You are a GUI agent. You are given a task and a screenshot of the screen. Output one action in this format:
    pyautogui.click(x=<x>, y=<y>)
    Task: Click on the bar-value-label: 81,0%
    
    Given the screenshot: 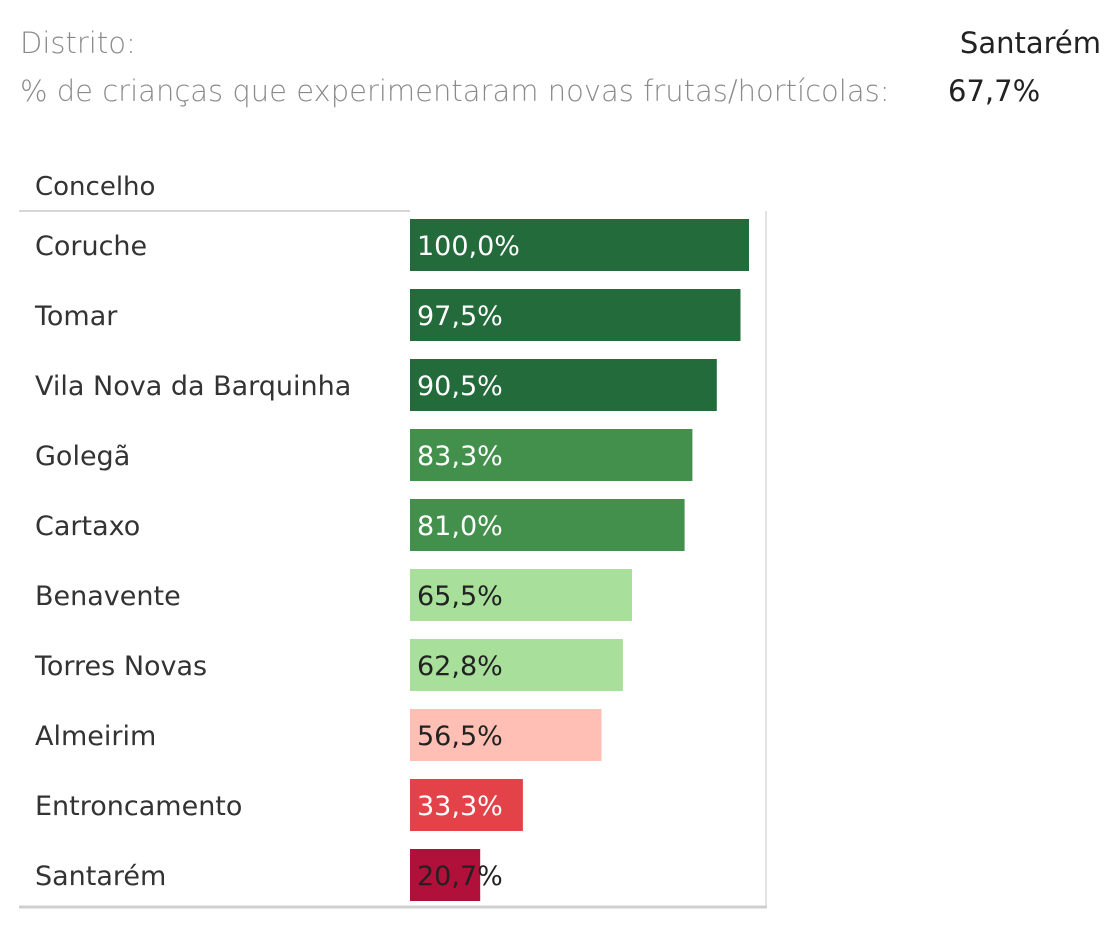 What is the action you would take?
    pyautogui.click(x=460, y=526)
    